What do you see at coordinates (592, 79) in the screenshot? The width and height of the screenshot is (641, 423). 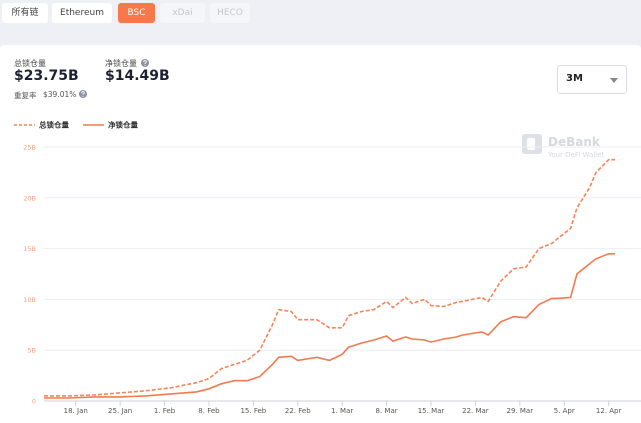 I see `range-select: 3M` at bounding box center [592, 79].